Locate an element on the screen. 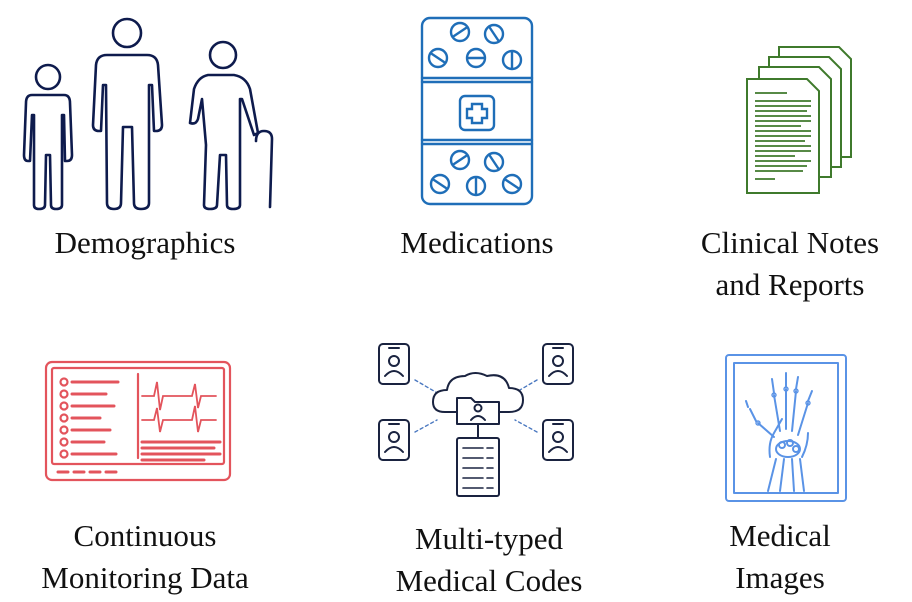 Image resolution: width=912 pixels, height=602 pixels. caption-line: Demographics is located at coordinates (145, 242).